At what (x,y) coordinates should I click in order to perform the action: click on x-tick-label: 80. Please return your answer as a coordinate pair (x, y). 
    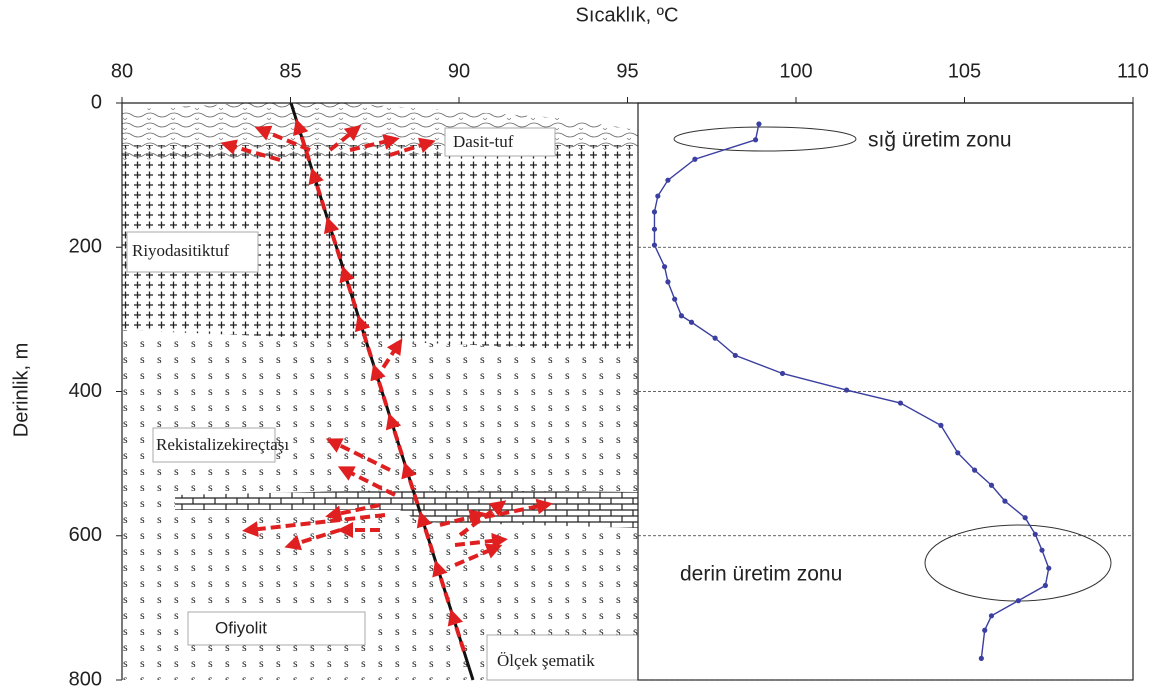
    Looking at the image, I should click on (122, 71).